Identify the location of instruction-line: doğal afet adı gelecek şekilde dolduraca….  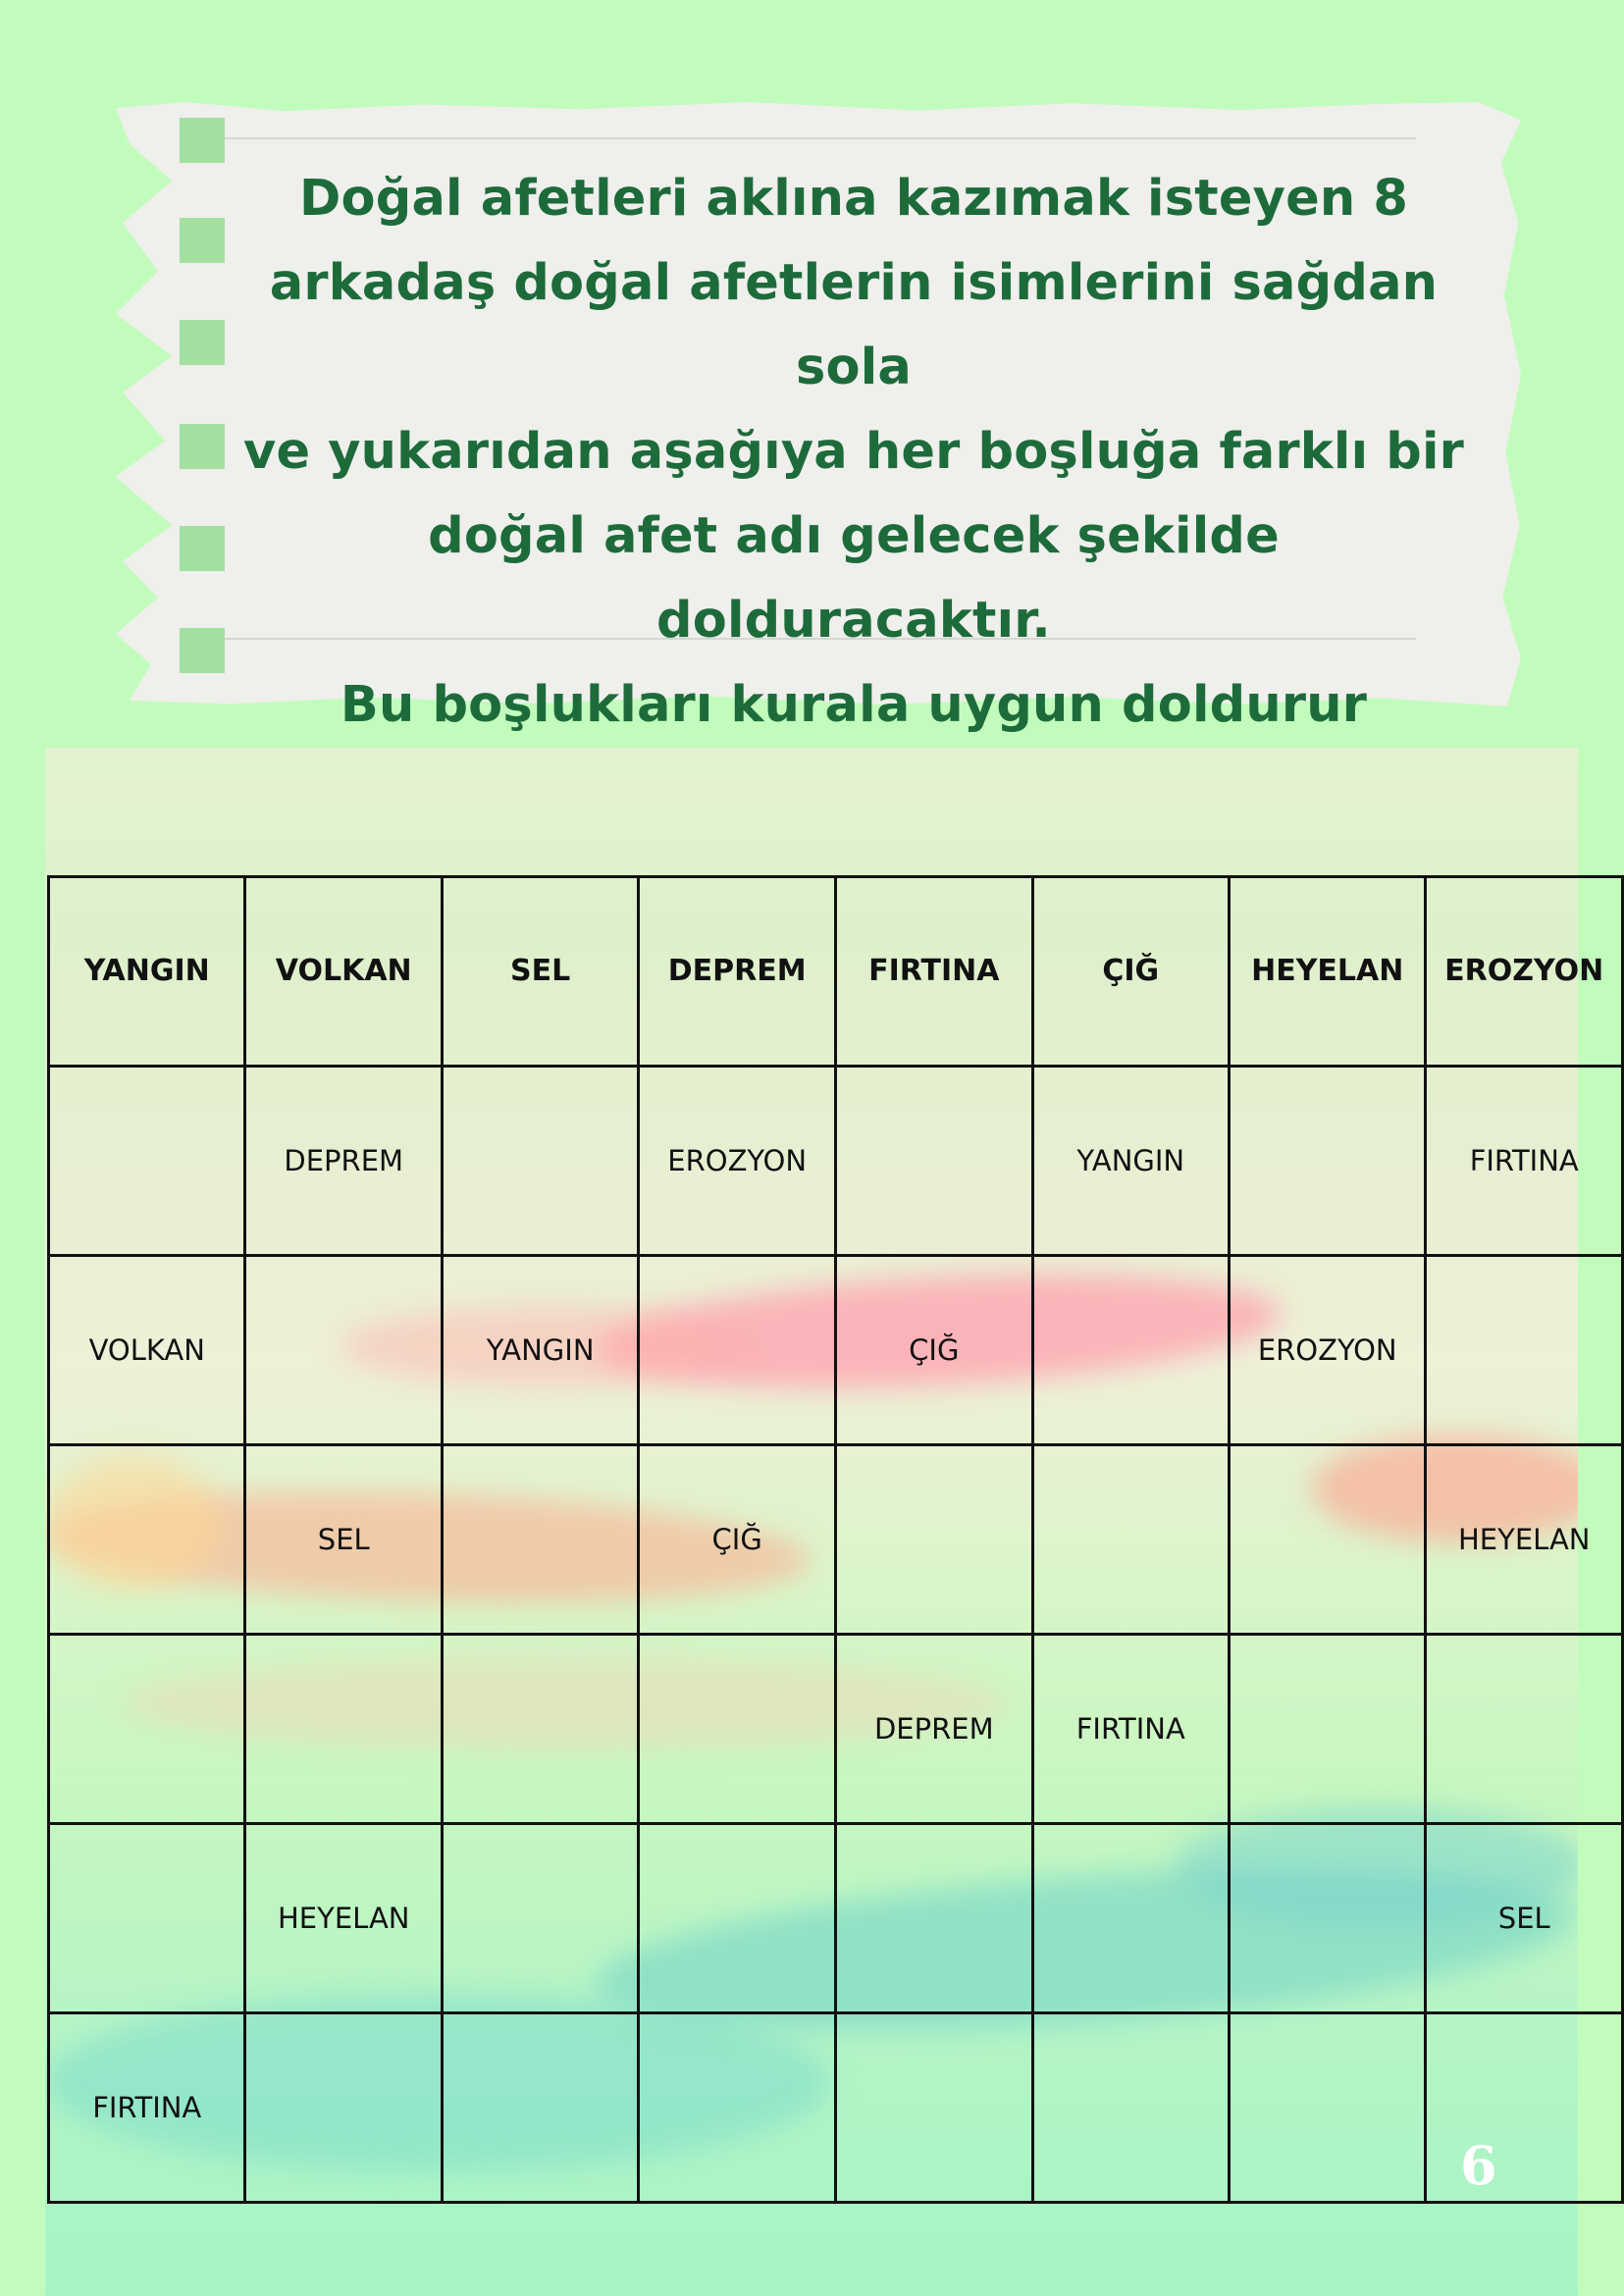
(854, 578).